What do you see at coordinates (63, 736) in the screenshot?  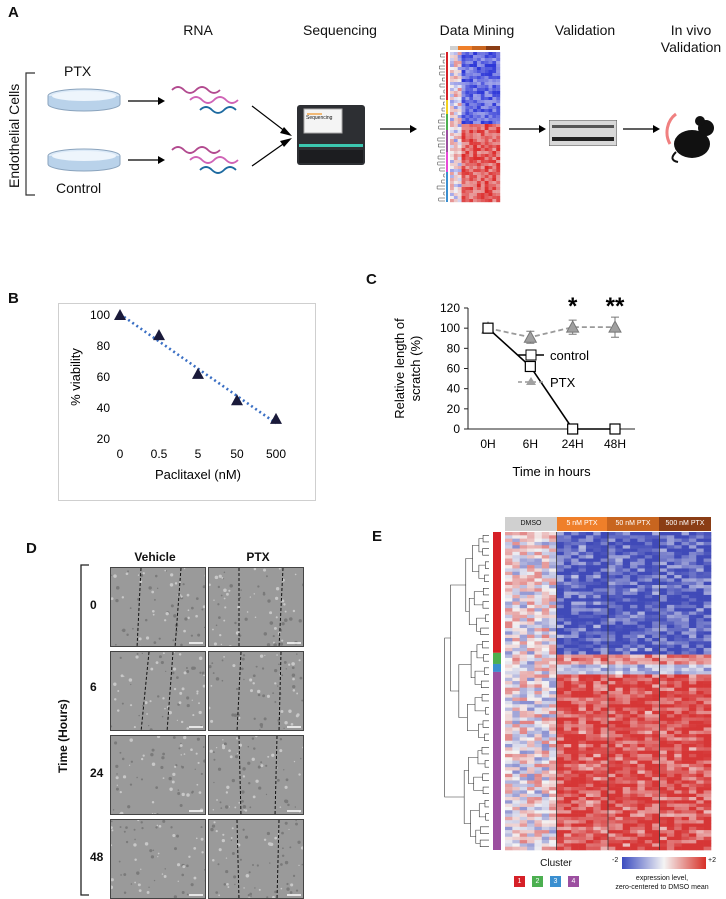 I see `time-axis-label: Time (Hours)` at bounding box center [63, 736].